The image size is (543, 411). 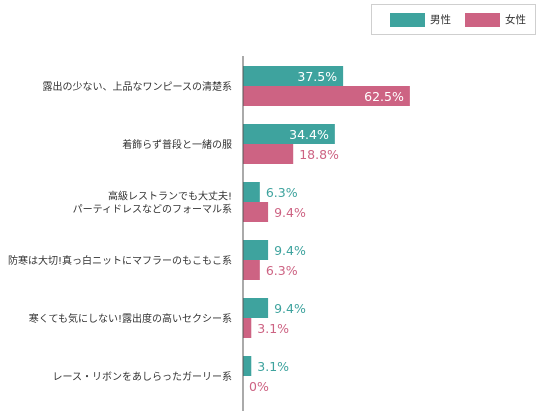 I want to click on data-label-male-3: 9.4%, so click(x=290, y=250).